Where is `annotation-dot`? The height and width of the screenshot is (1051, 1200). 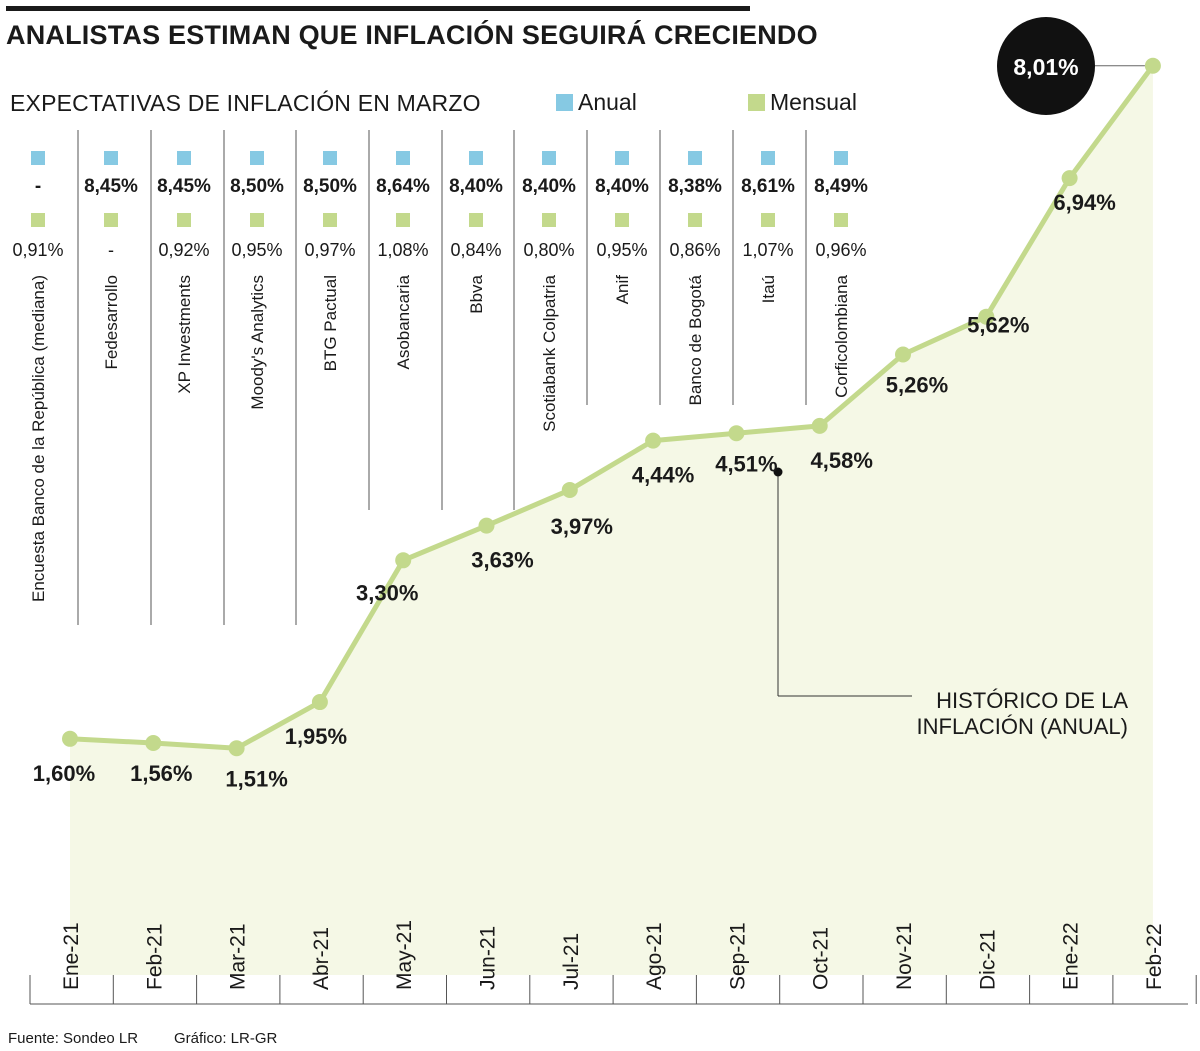 annotation-dot is located at coordinates (778, 472).